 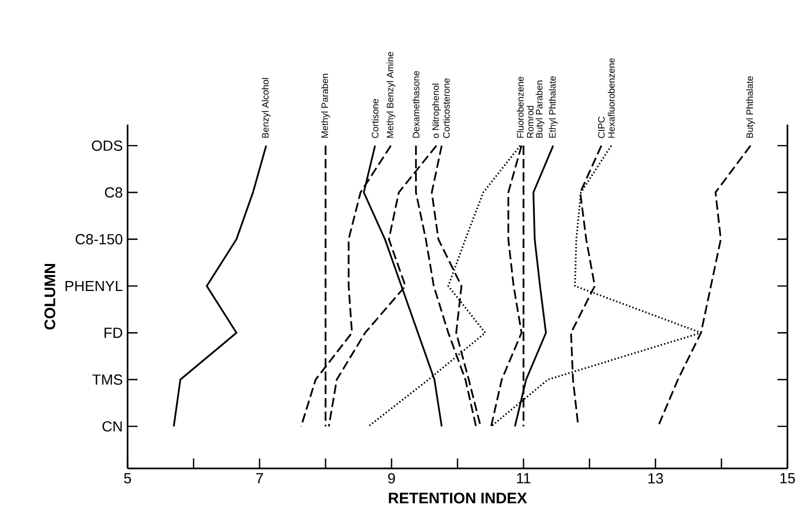 What do you see at coordinates (325, 106) in the screenshot?
I see `text: Methyl Paraben` at bounding box center [325, 106].